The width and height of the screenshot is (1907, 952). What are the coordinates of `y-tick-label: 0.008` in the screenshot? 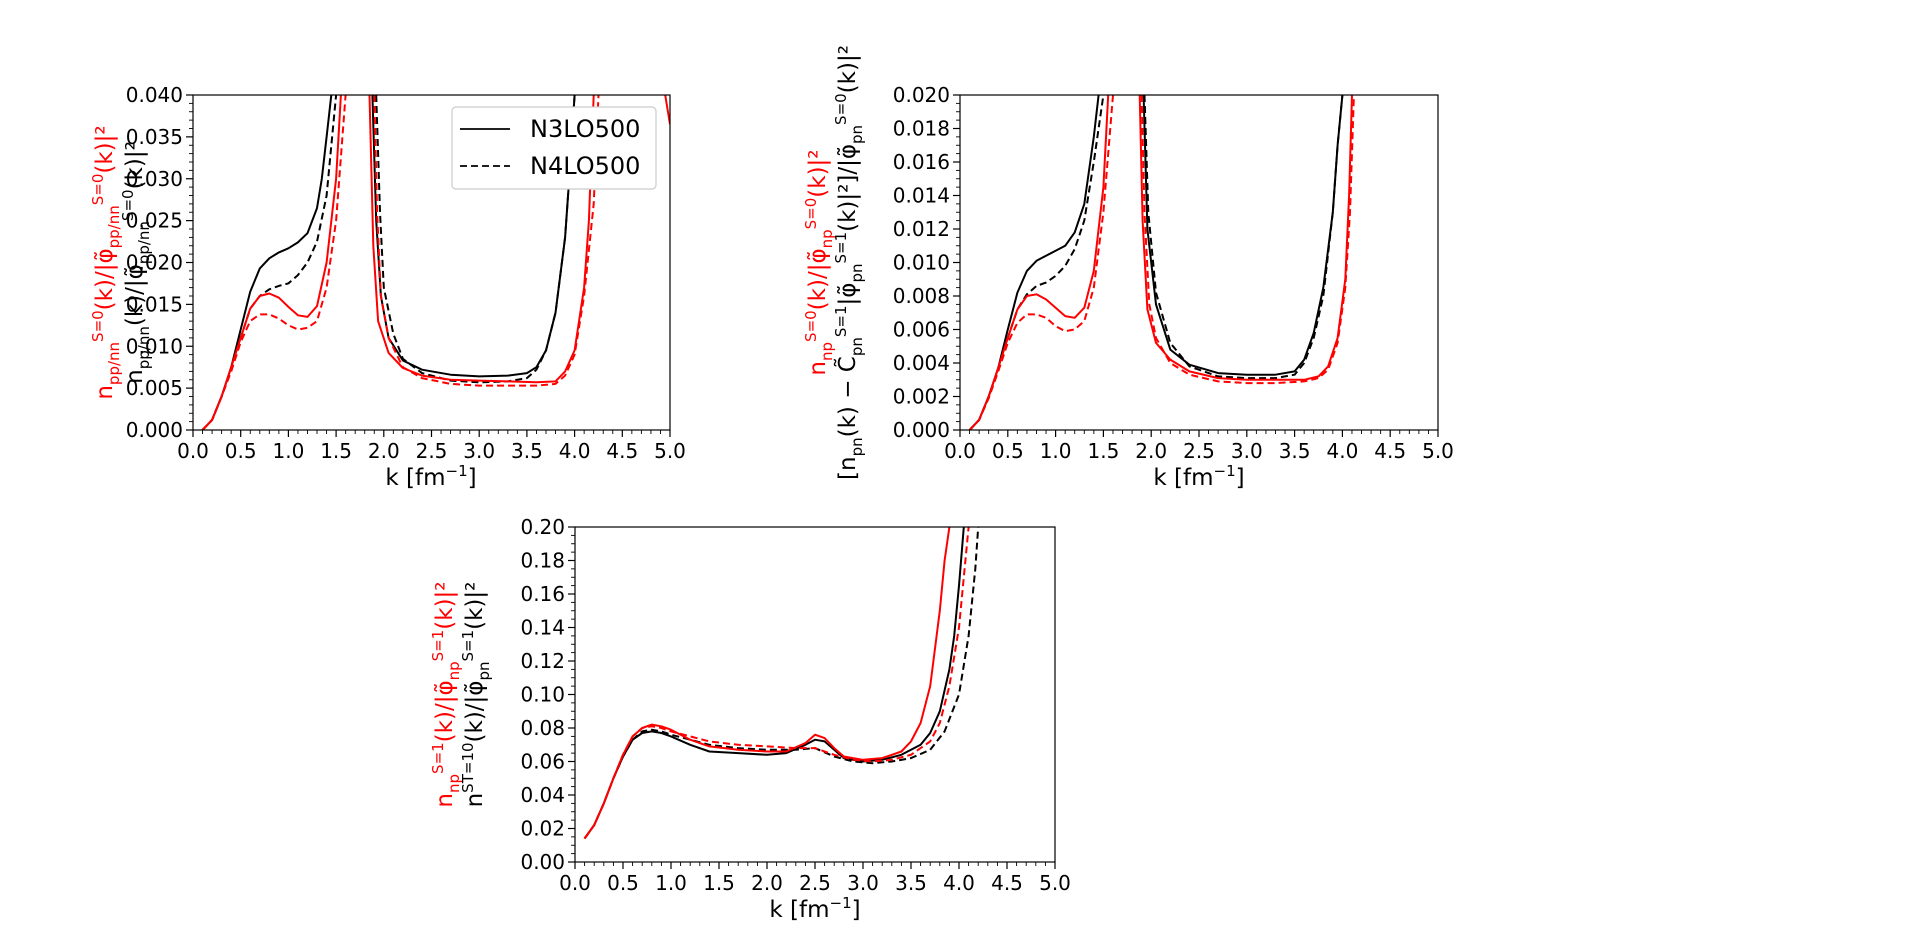 It's located at (921, 296).